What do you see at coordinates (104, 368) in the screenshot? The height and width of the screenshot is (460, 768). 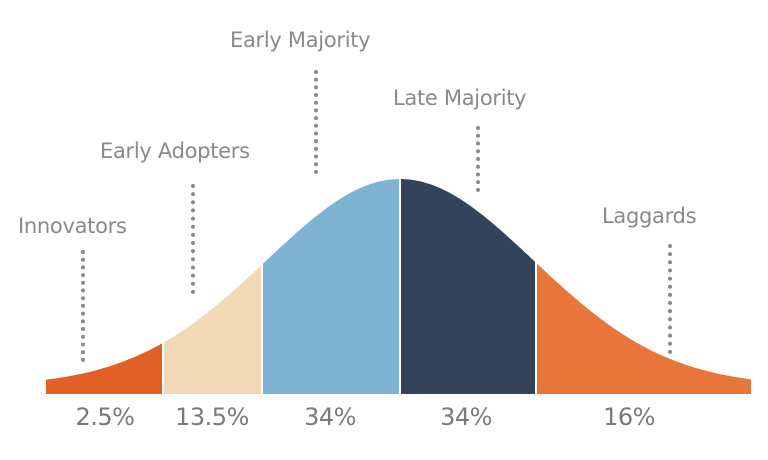 I see `segment-innovators` at bounding box center [104, 368].